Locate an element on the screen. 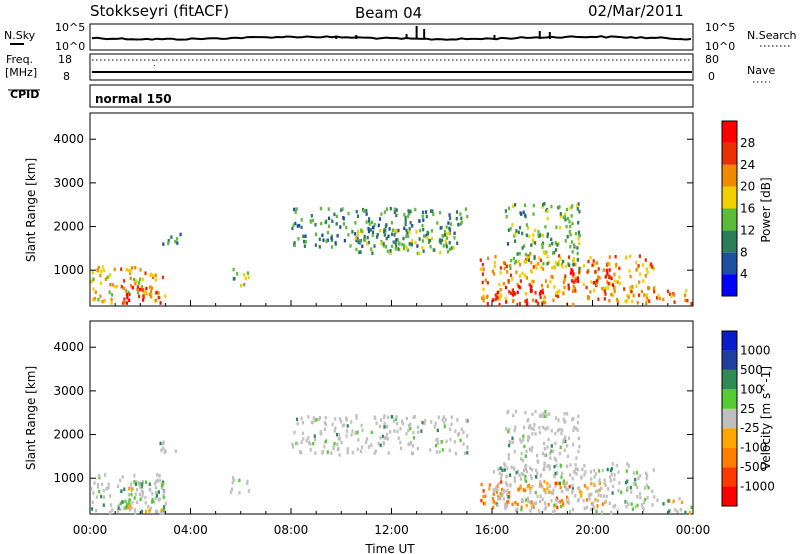 Image resolution: width=800 pixels, height=554 pixels. power-colorbar-tick-label: 16 is located at coordinates (747, 209).